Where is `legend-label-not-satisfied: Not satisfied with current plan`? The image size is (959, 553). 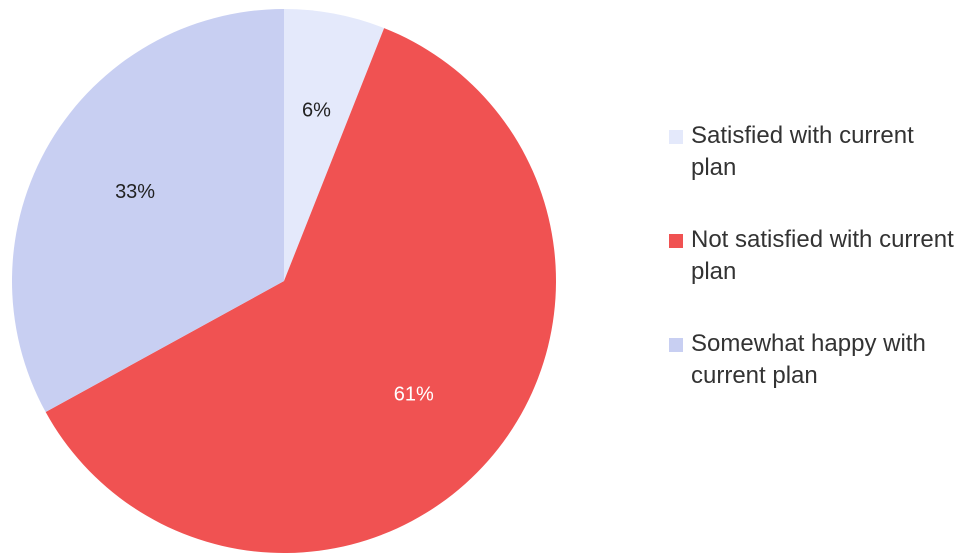 legend-label-not-satisfied: Not satisfied with current plan is located at coordinates (822, 255).